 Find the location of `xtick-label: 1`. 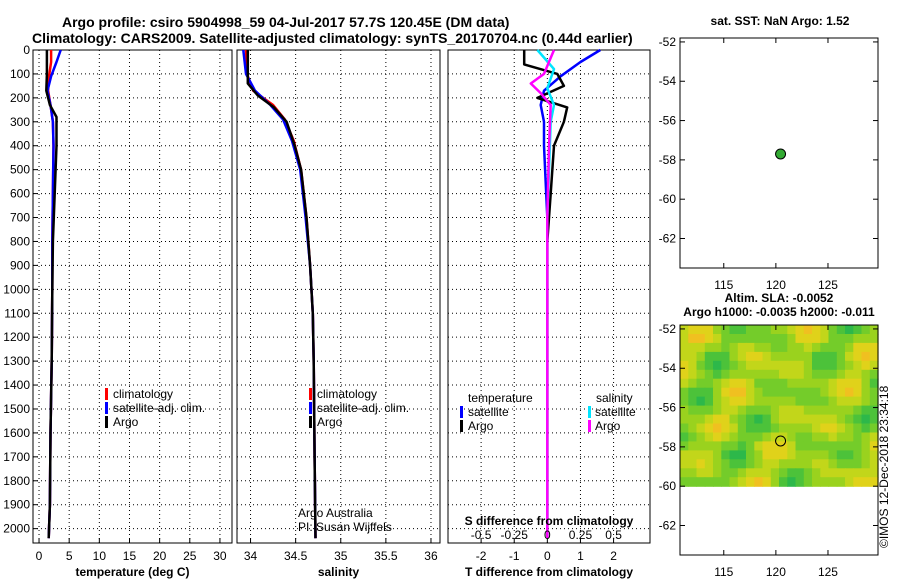

xtick-label: 1 is located at coordinates (580, 556).